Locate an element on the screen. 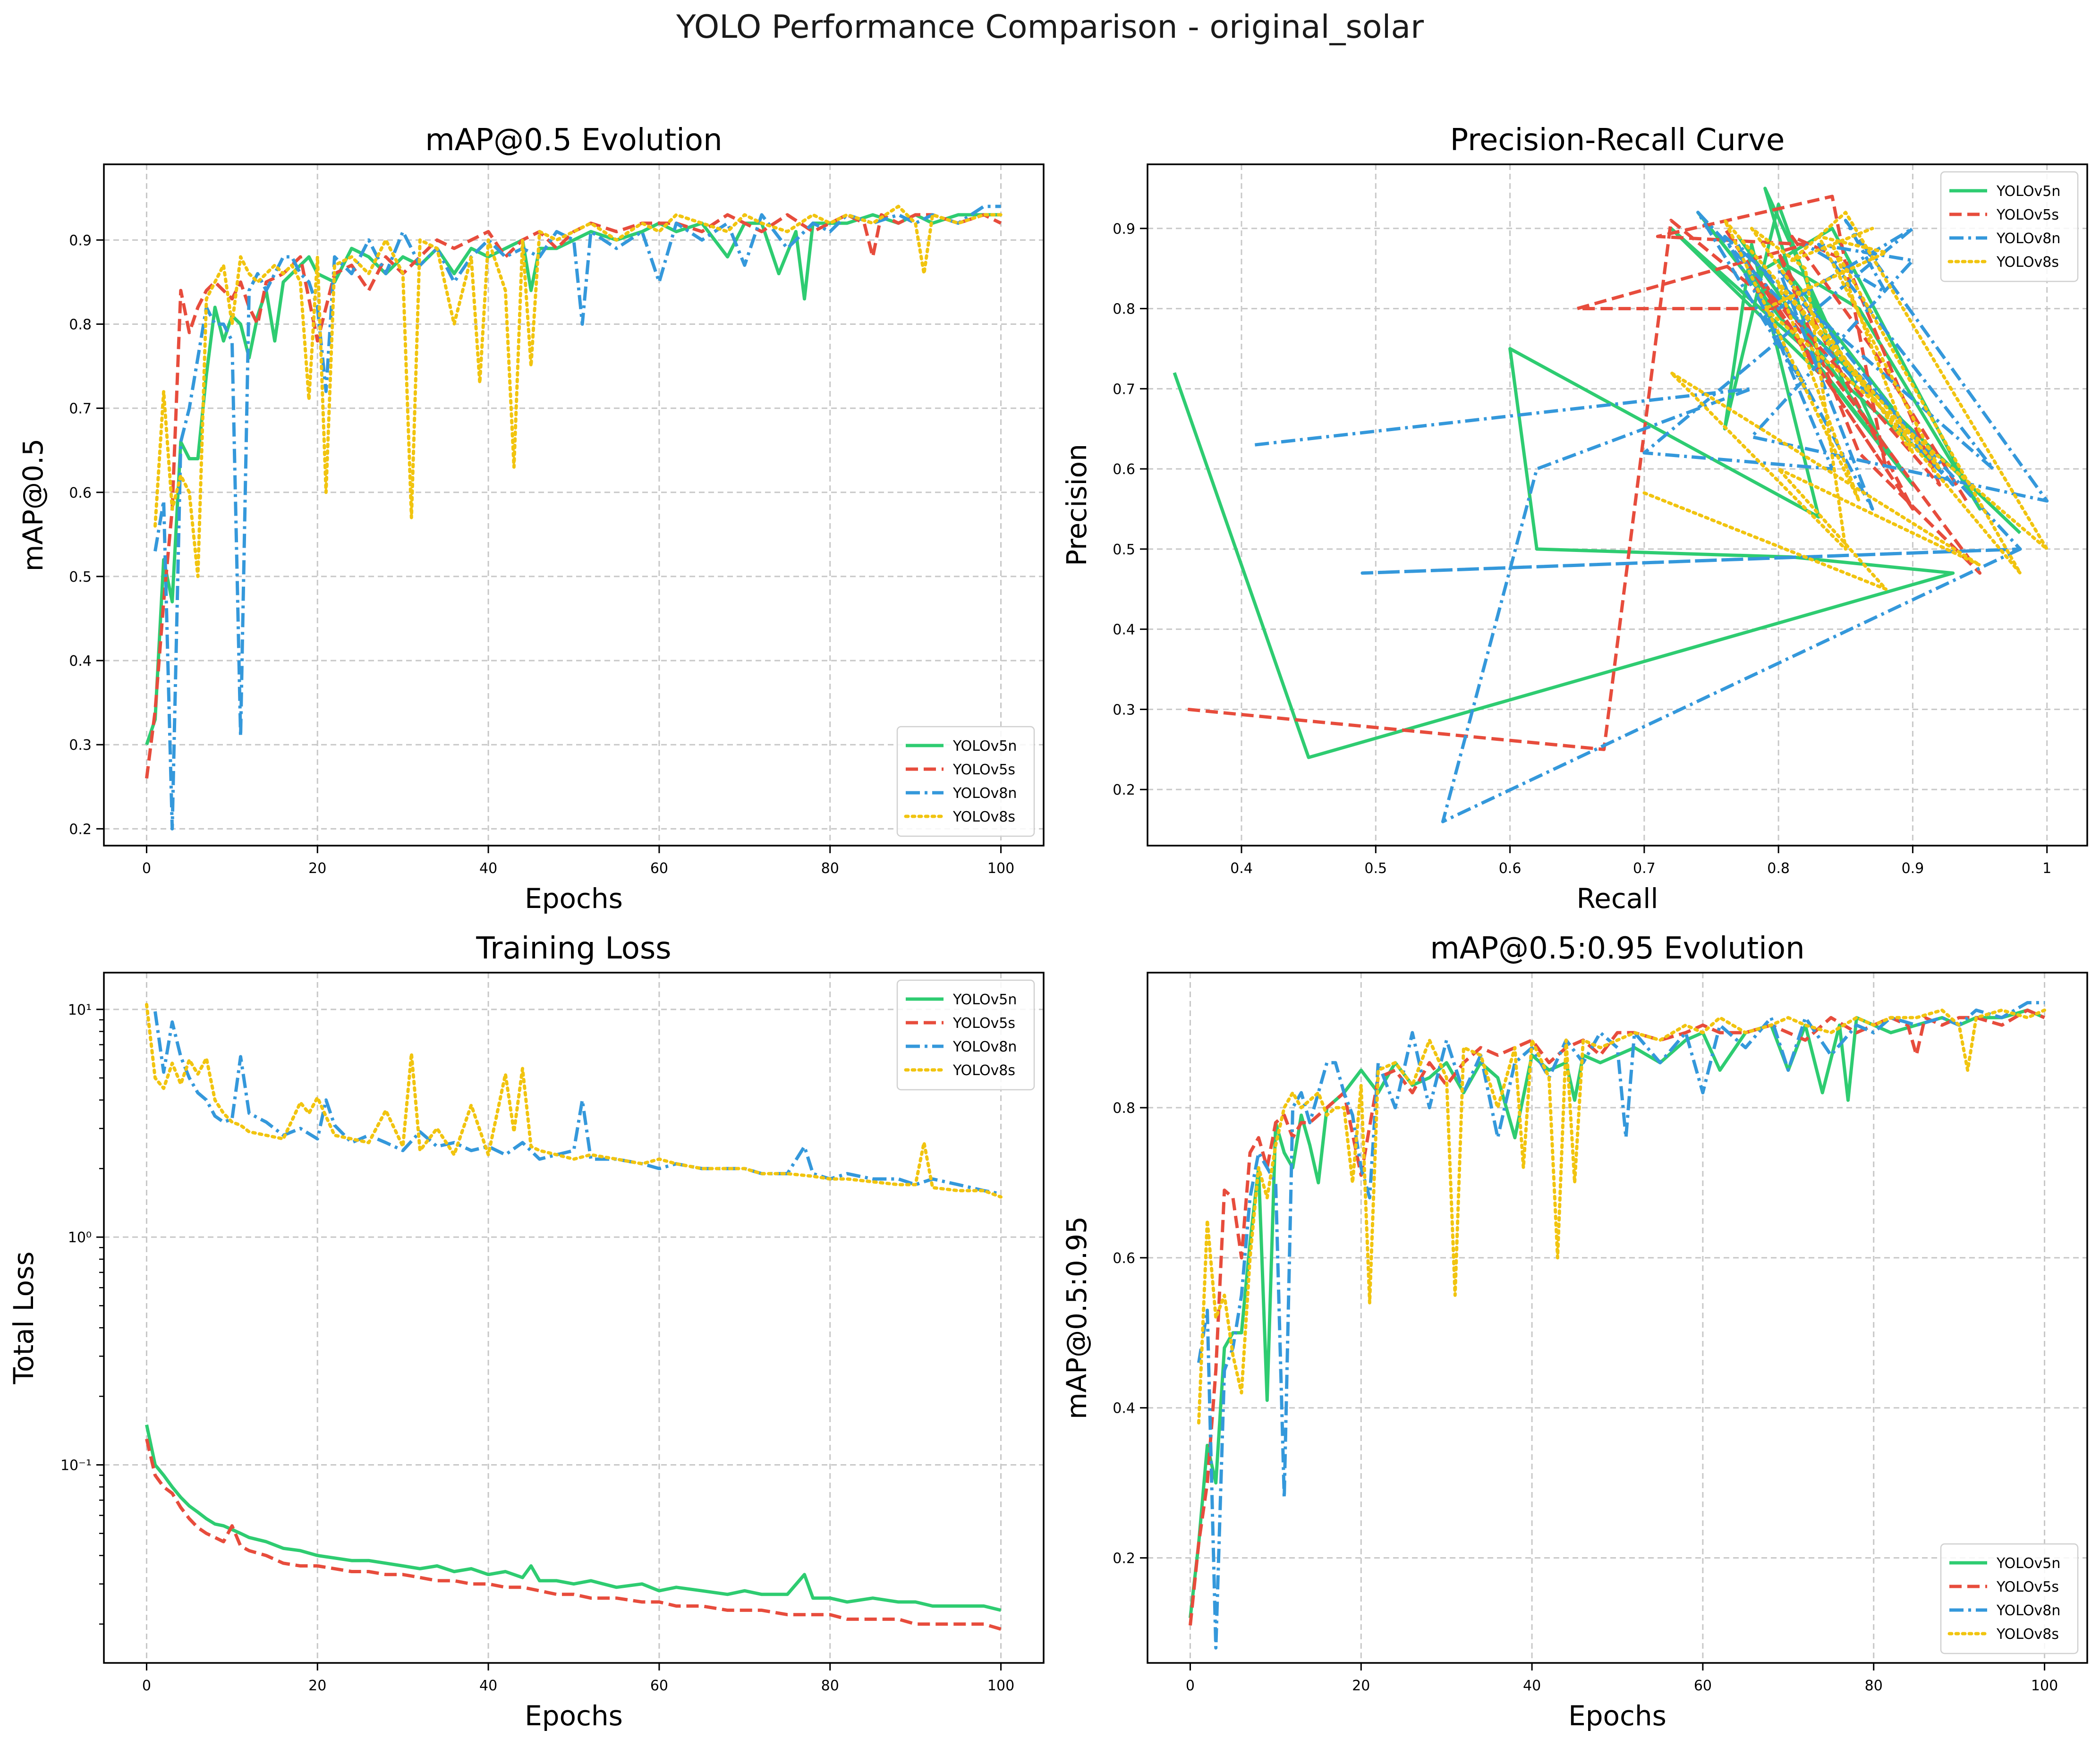 This screenshot has height=1738, width=2100. x-tick-label: 1 is located at coordinates (2046, 868).